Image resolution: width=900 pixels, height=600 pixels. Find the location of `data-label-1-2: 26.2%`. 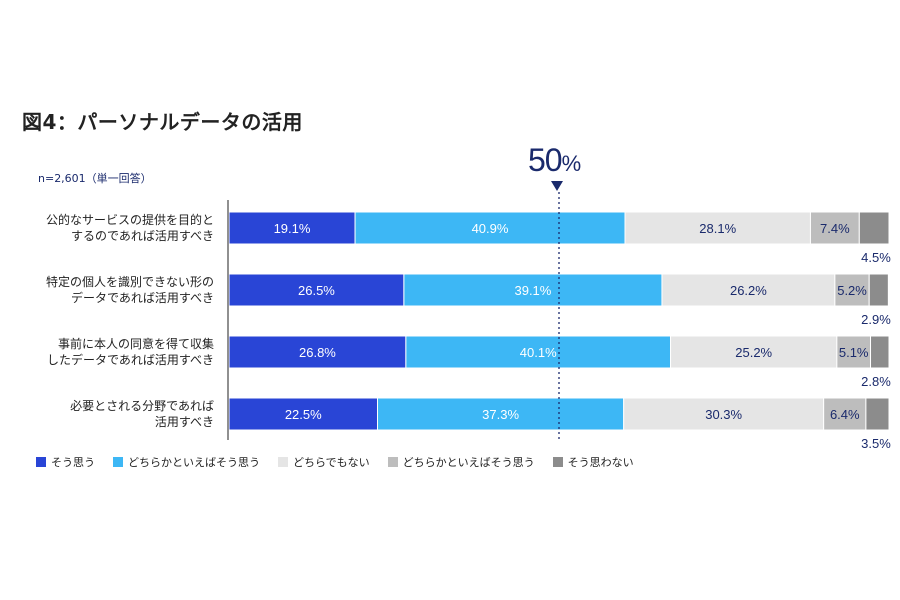

data-label-1-2: 26.2% is located at coordinates (748, 290).